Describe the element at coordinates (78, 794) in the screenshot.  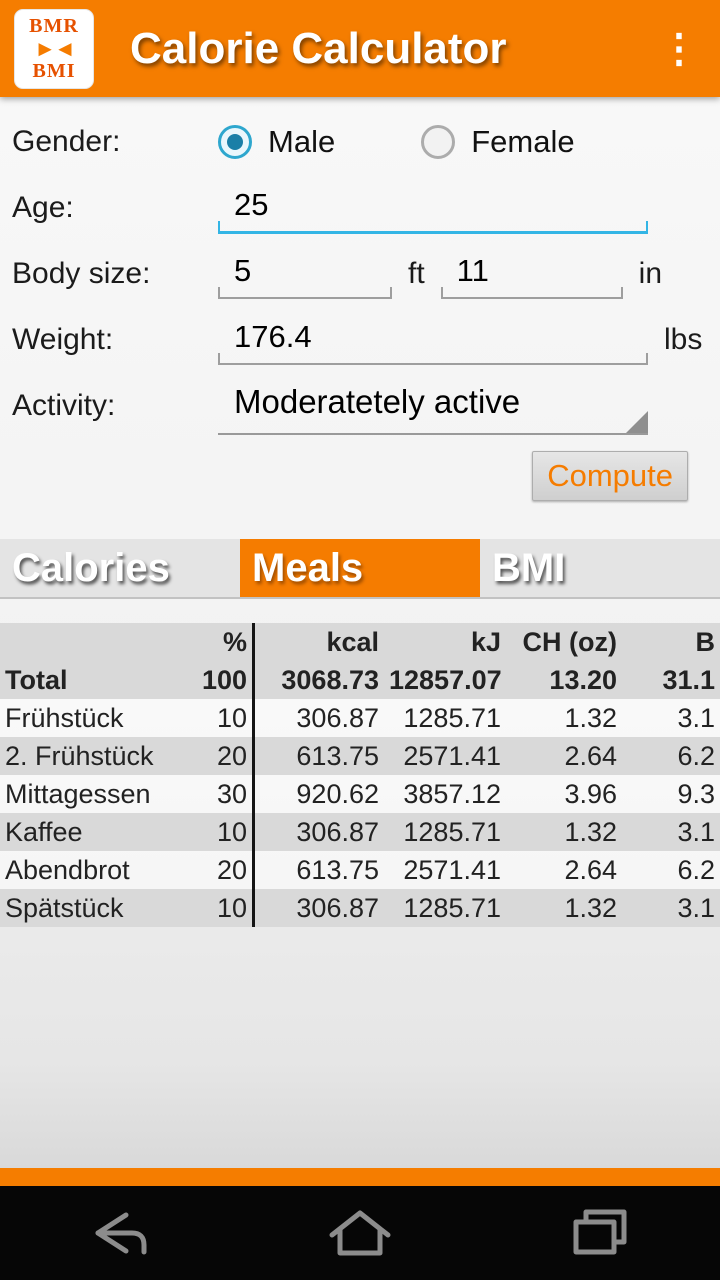
I see `meal-name-cell: Mittagessen` at that location.